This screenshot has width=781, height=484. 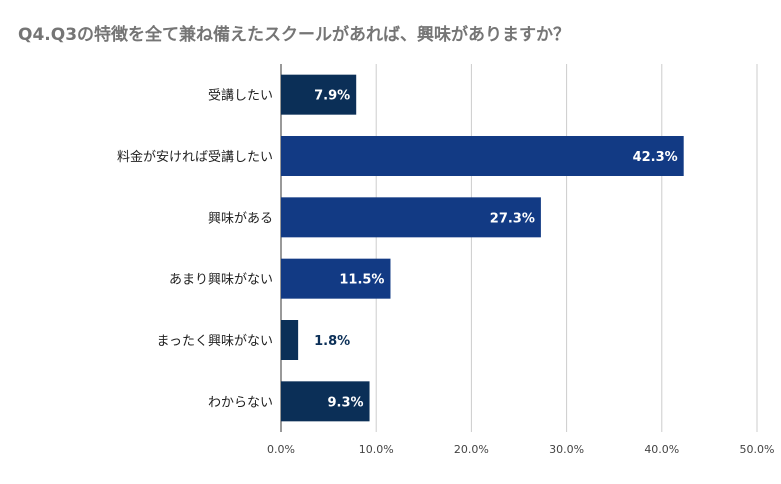 What do you see at coordinates (361, 280) in the screenshot?
I see `data-label: 11.5%` at bounding box center [361, 280].